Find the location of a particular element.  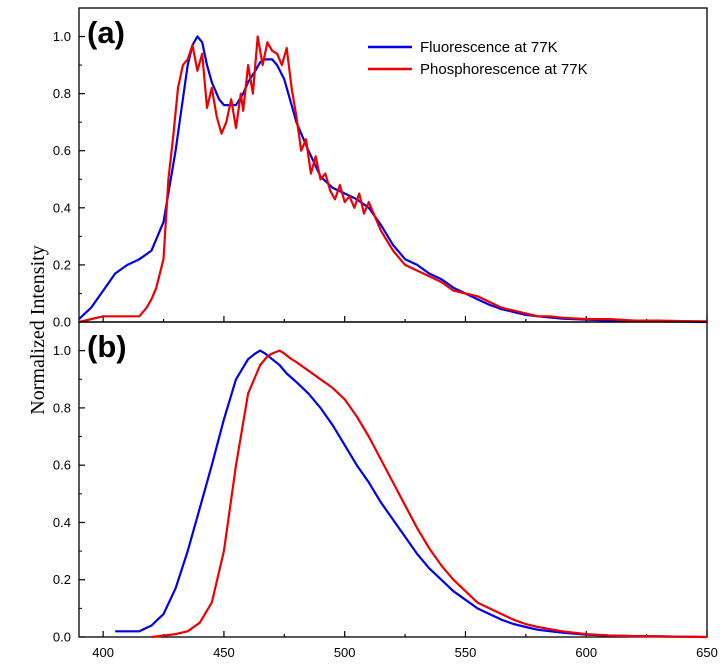

legend-entry: Phosphorescence at 77K is located at coordinates (504, 69).